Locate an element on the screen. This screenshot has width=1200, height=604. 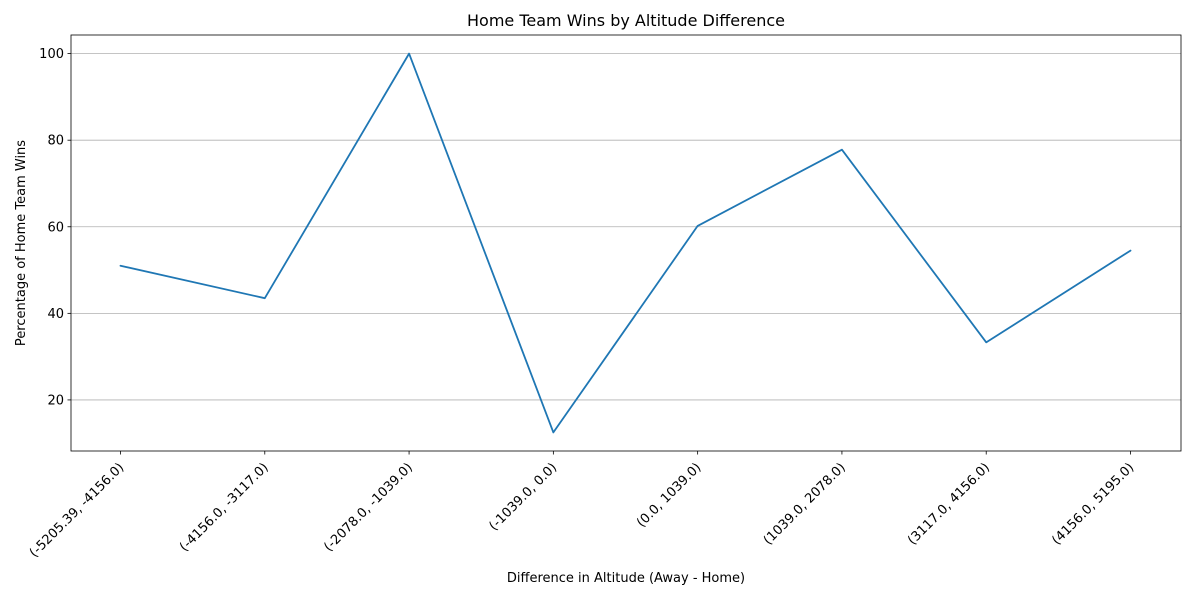
chart-title: Home Team Wins by Altitude Difference is located at coordinates (626, 20).